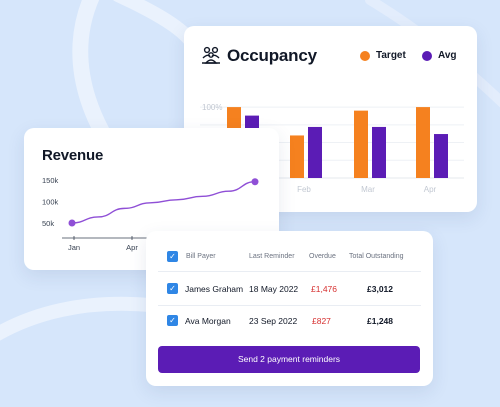  I want to click on send-reminders-button: Send 2 payment reminders, so click(289, 359).